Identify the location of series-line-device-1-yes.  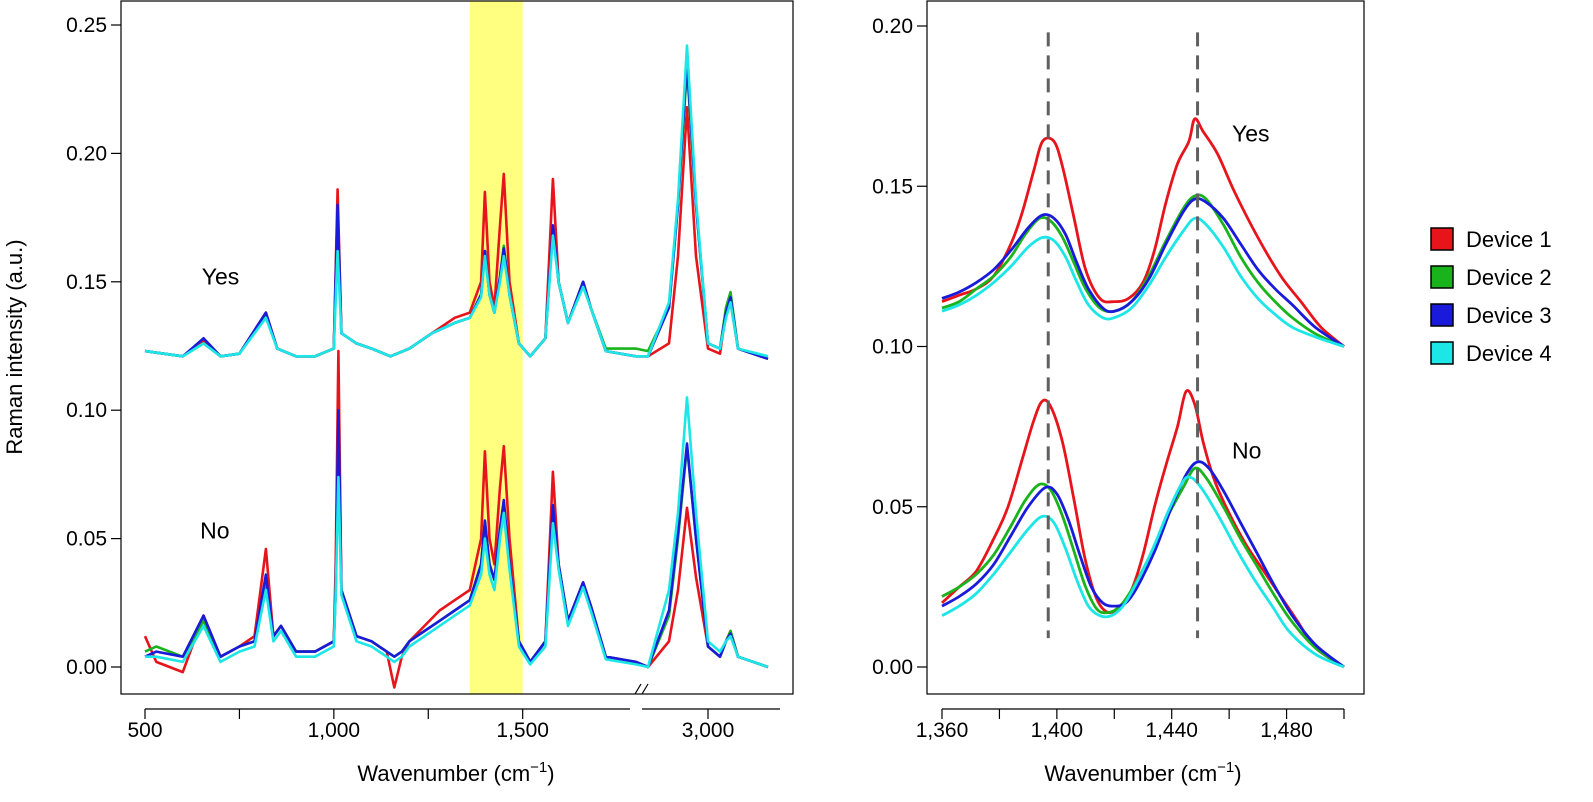
(1143, 232).